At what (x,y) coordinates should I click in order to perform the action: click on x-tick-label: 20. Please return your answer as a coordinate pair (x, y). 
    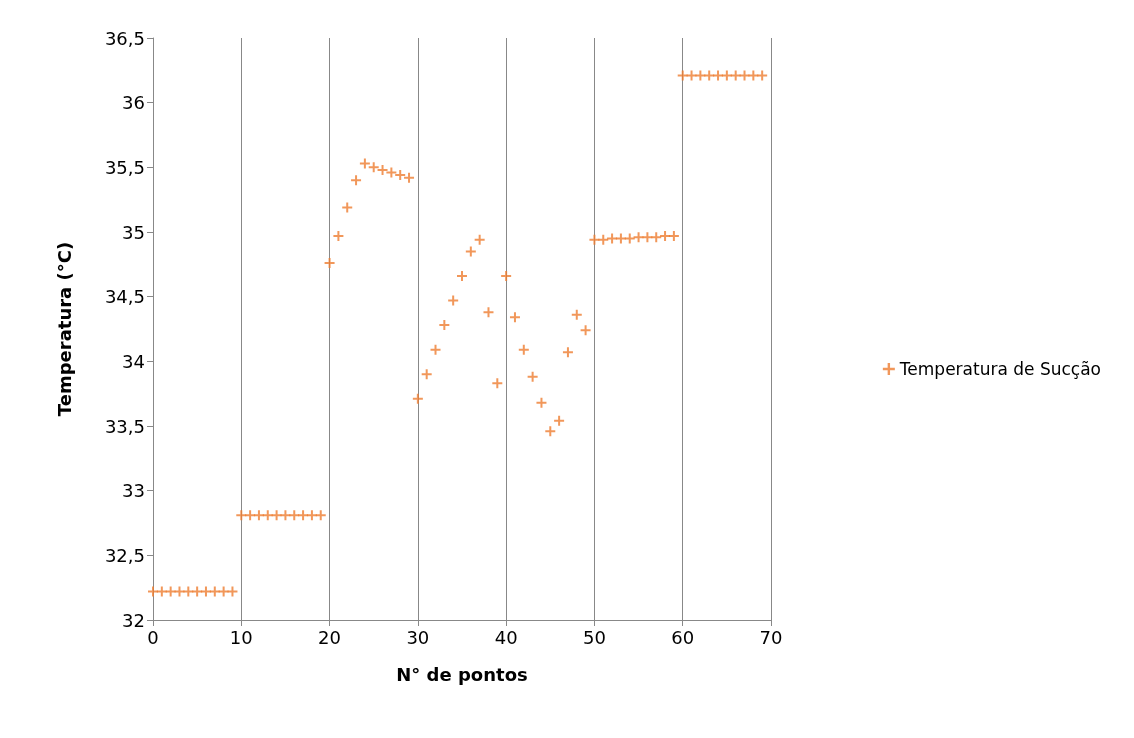
    Looking at the image, I should click on (330, 637).